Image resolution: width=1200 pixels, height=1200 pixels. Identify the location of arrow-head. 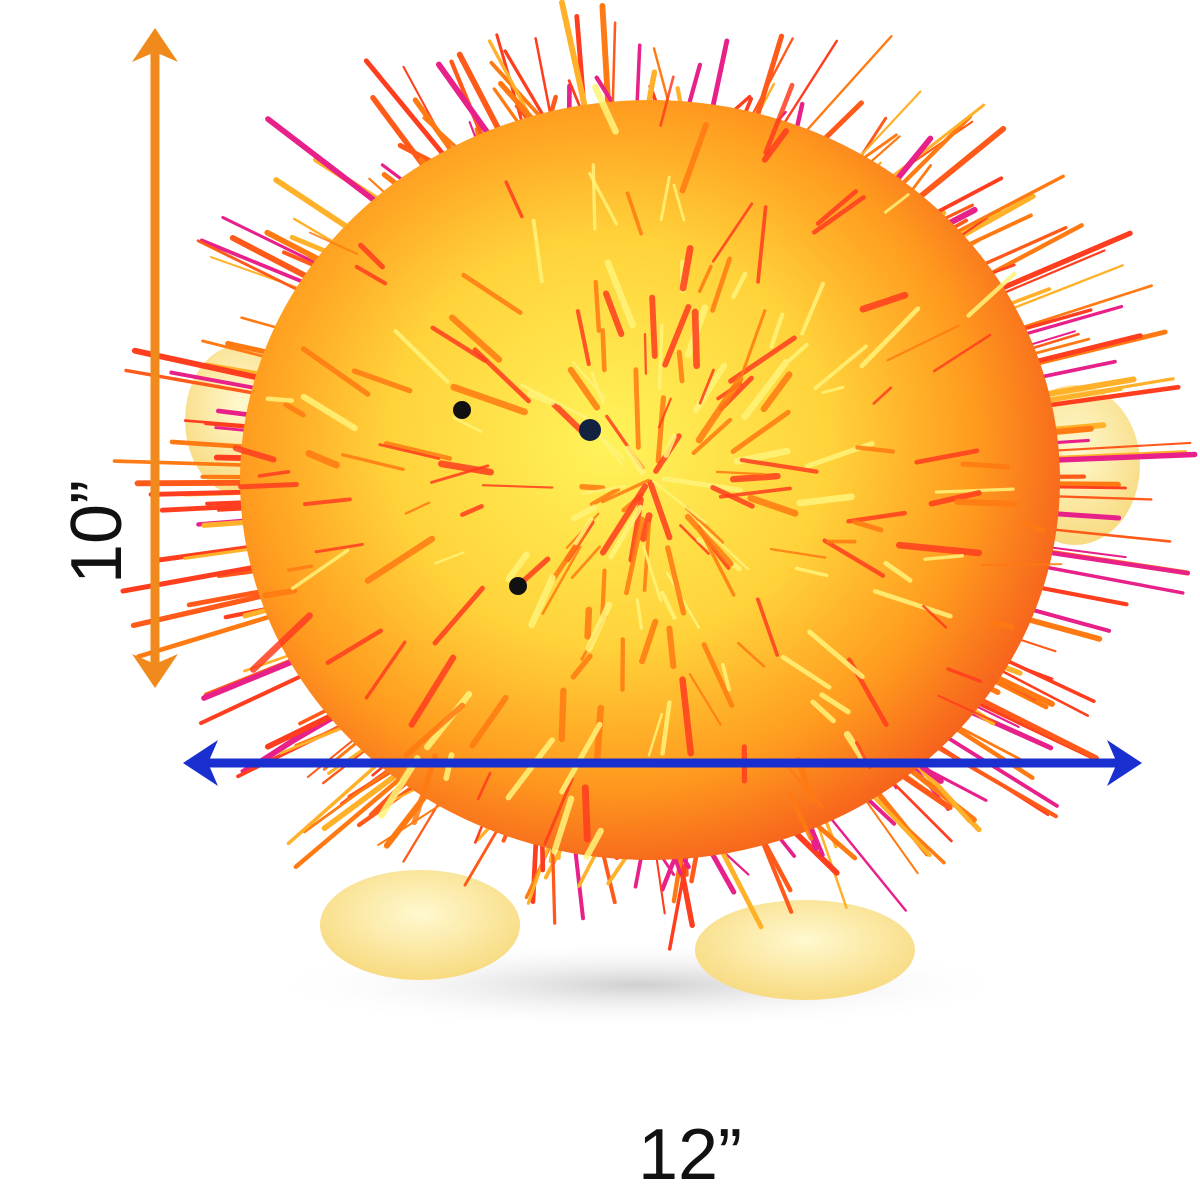
(200, 763).